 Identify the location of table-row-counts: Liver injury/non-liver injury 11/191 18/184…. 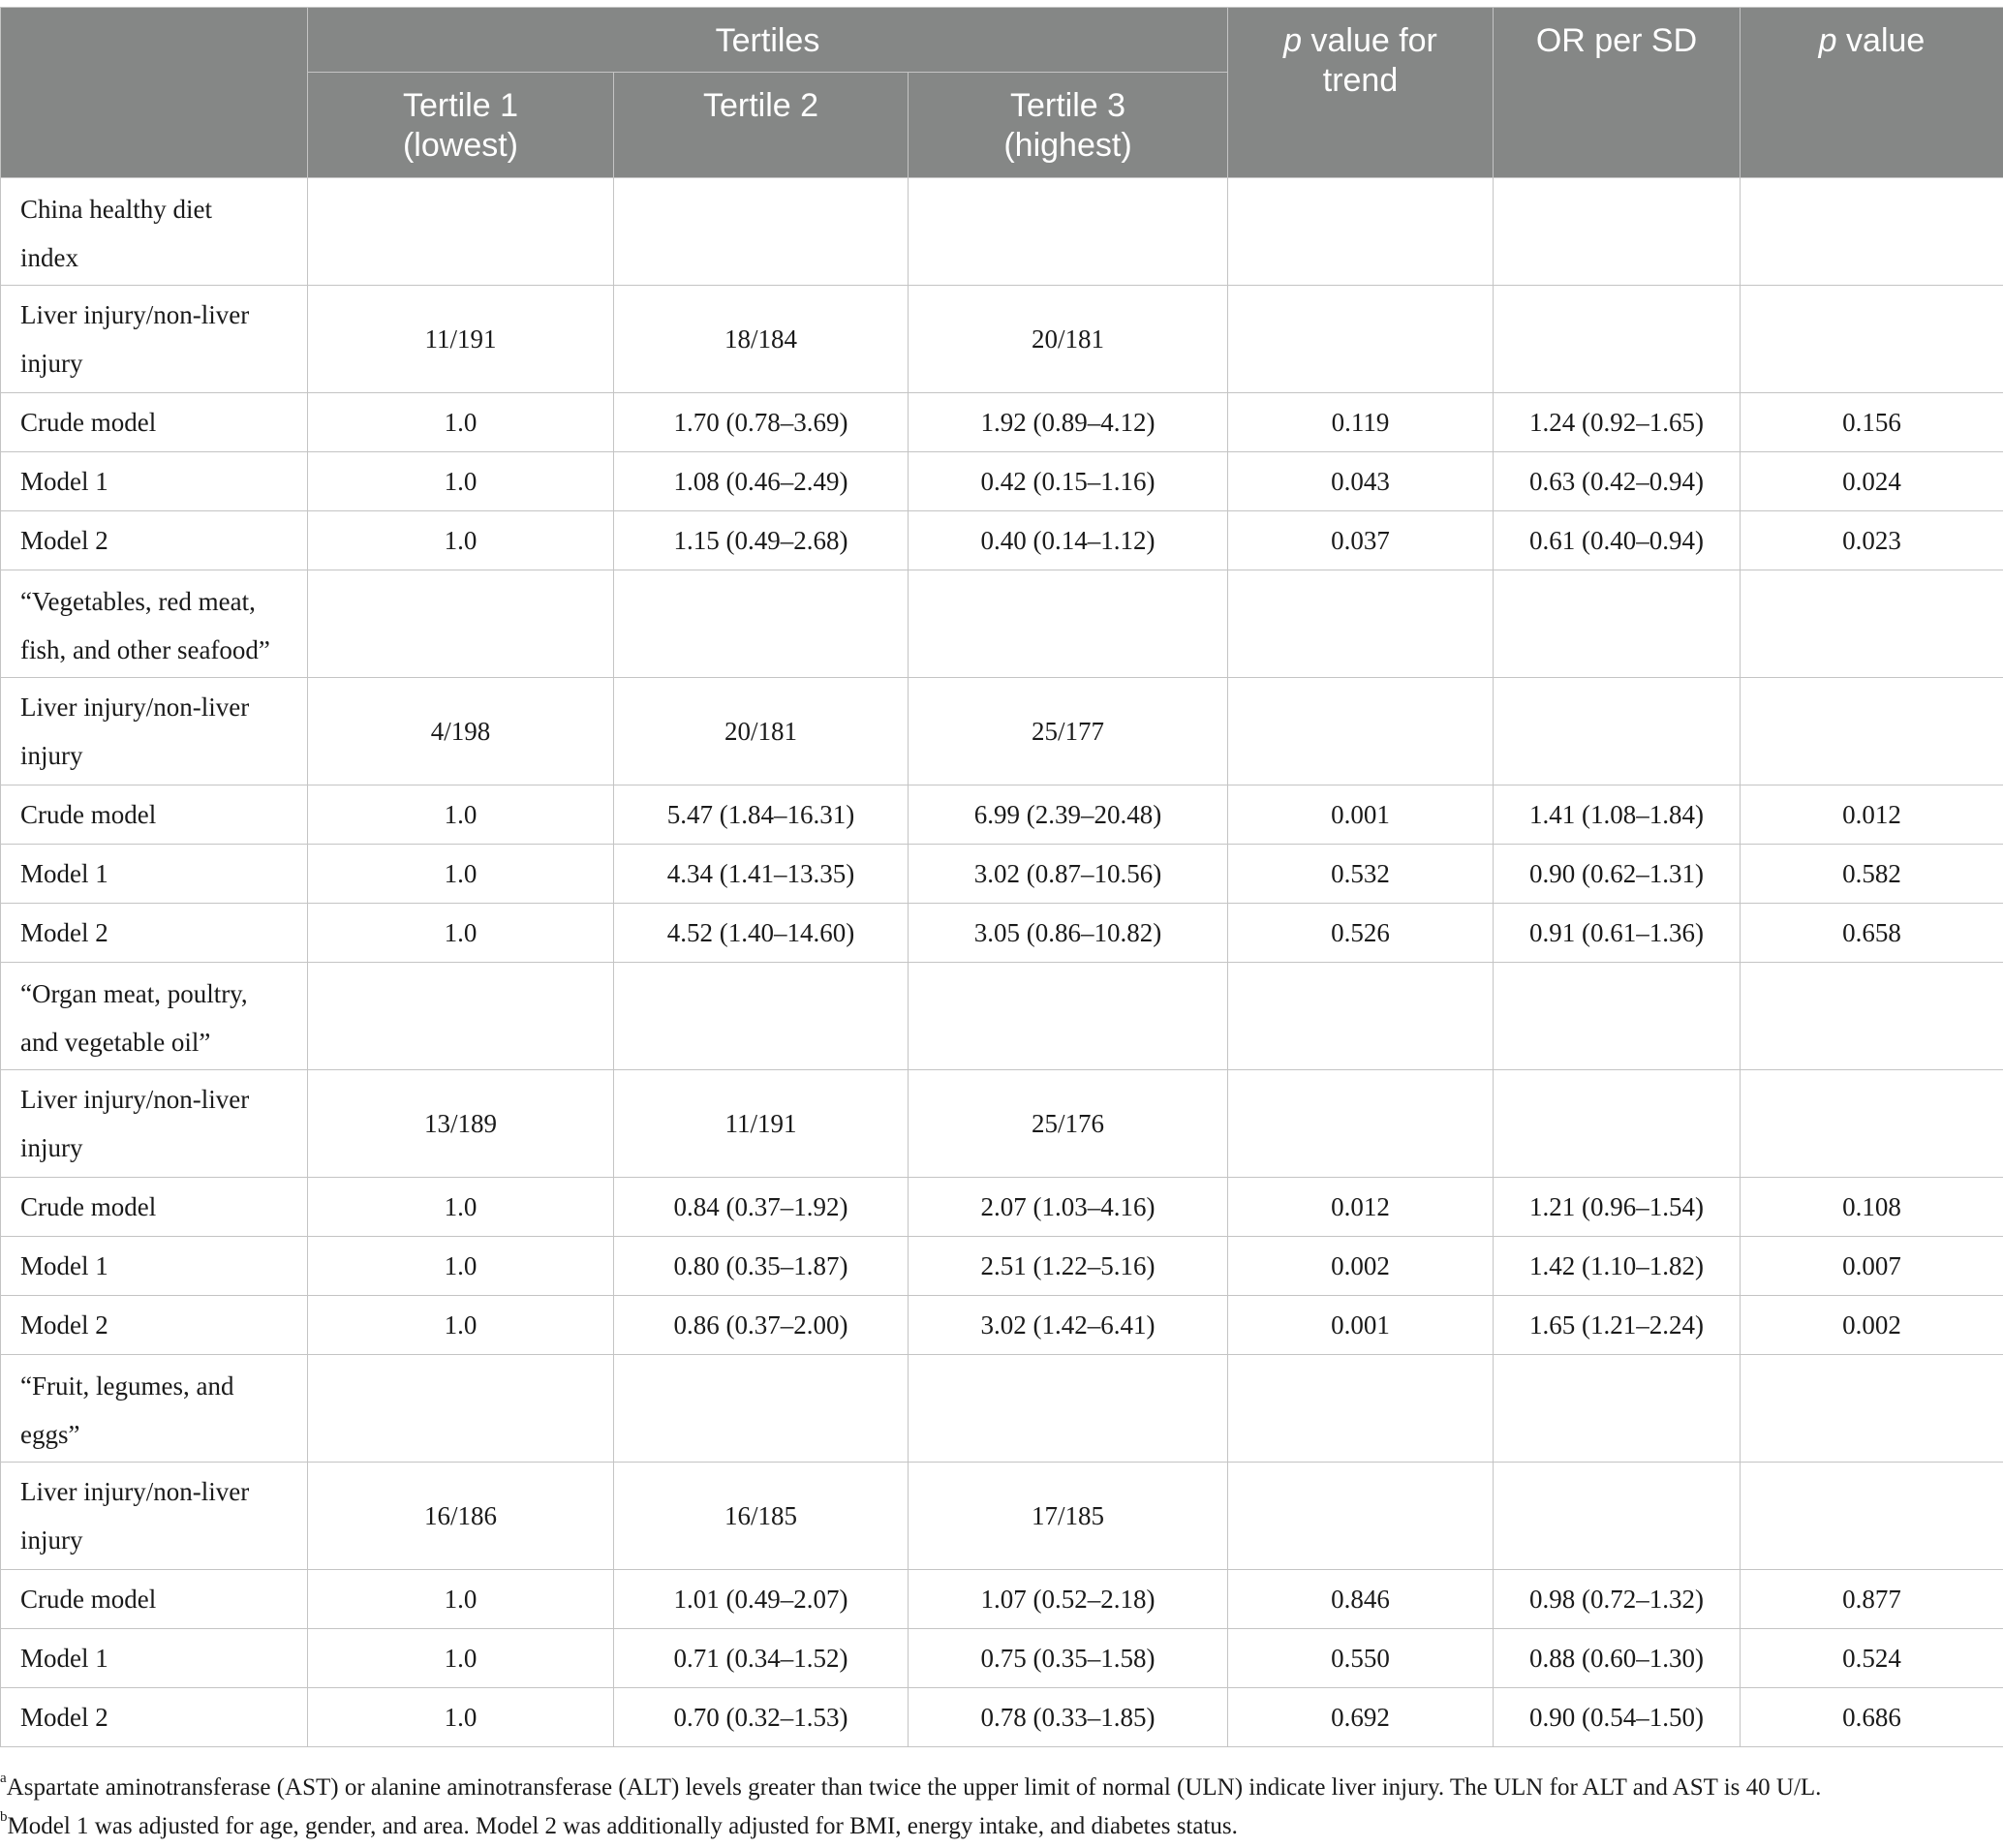
(1001, 339).